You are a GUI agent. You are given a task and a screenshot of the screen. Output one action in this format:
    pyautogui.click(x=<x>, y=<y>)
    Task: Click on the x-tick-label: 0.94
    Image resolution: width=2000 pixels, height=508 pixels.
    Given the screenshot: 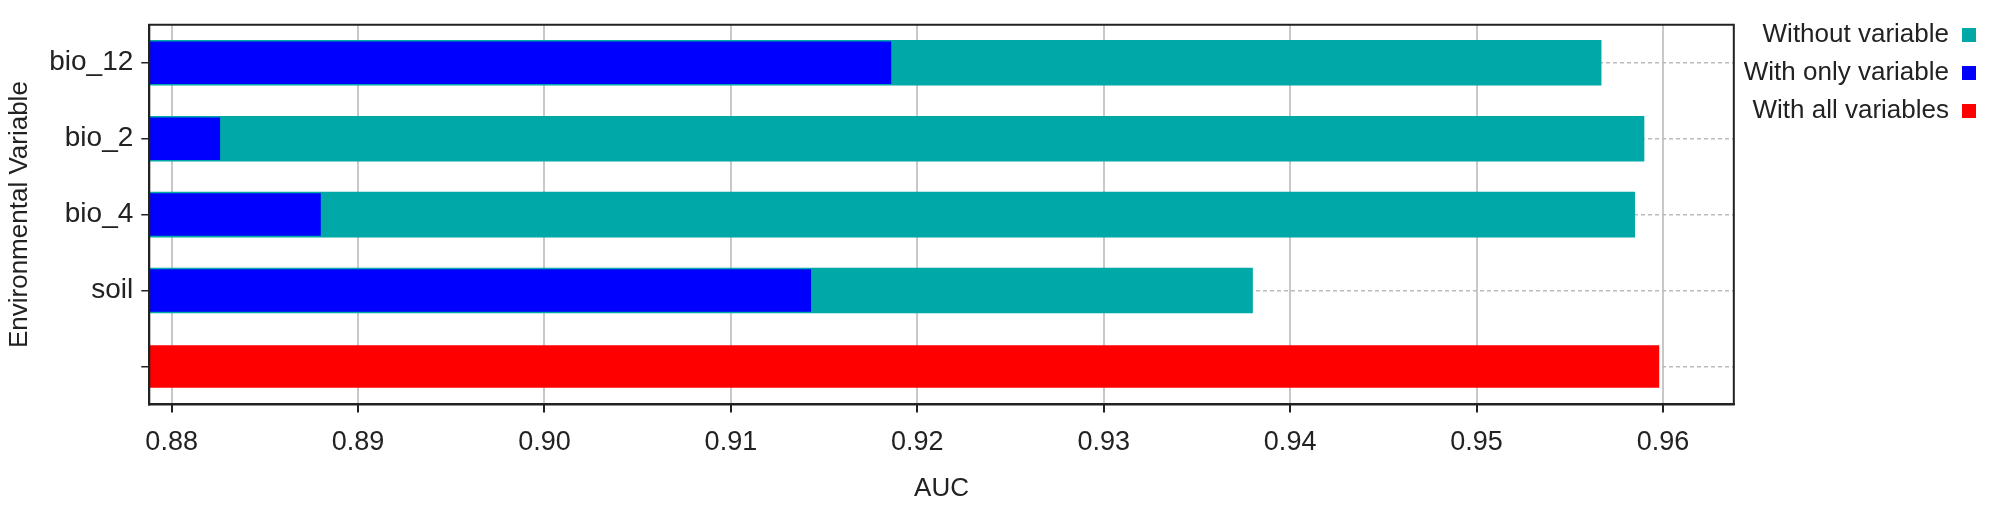 What is the action you would take?
    pyautogui.click(x=1290, y=441)
    